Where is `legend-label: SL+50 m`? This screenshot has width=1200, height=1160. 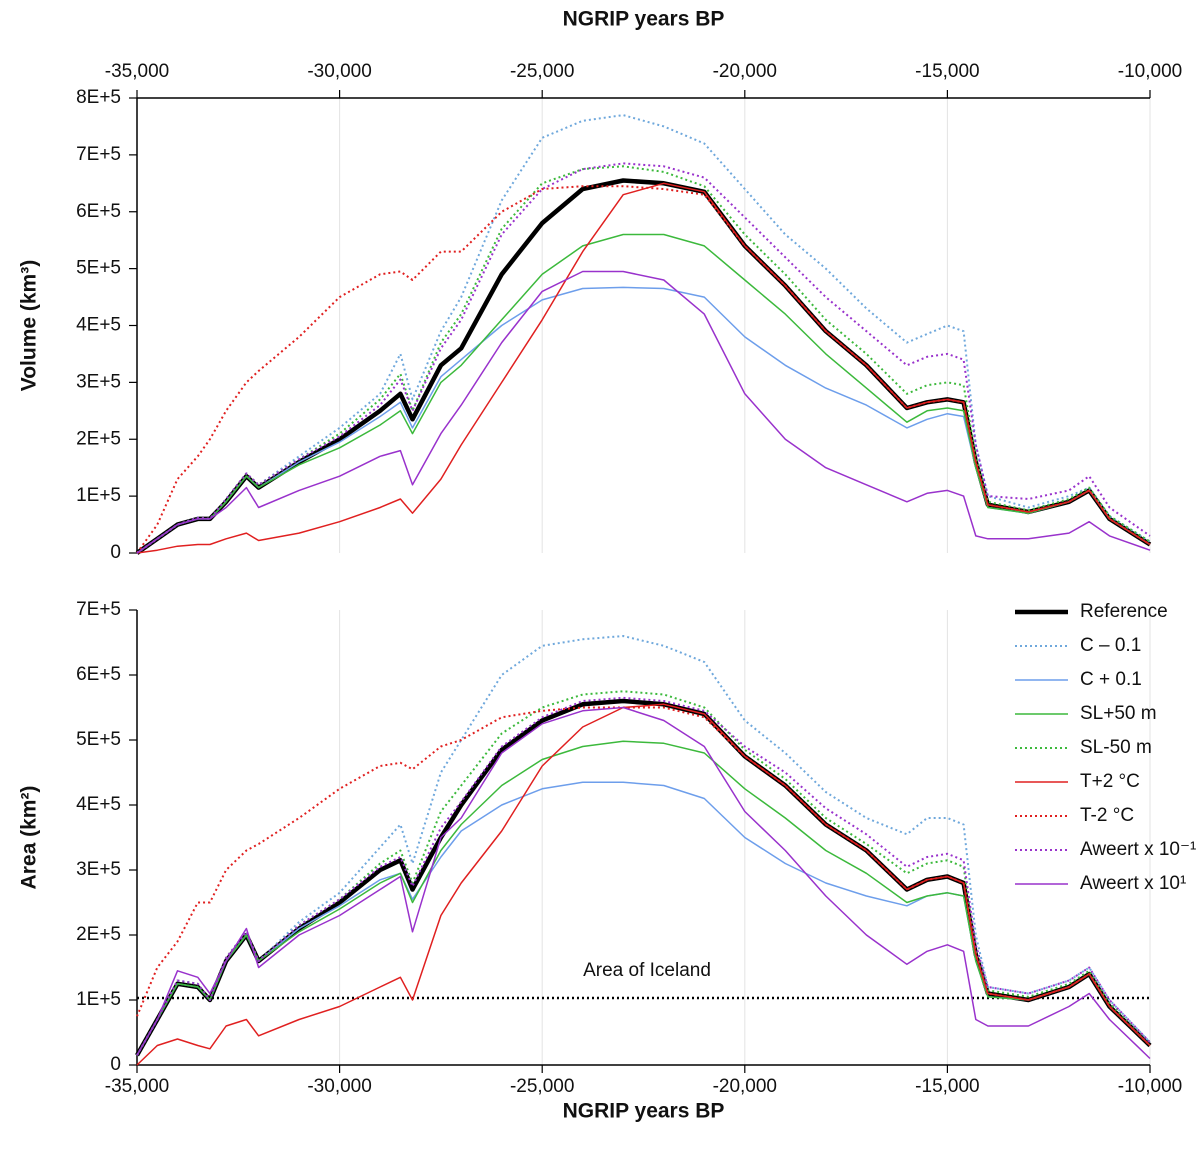 legend-label: SL+50 m is located at coordinates (1118, 713).